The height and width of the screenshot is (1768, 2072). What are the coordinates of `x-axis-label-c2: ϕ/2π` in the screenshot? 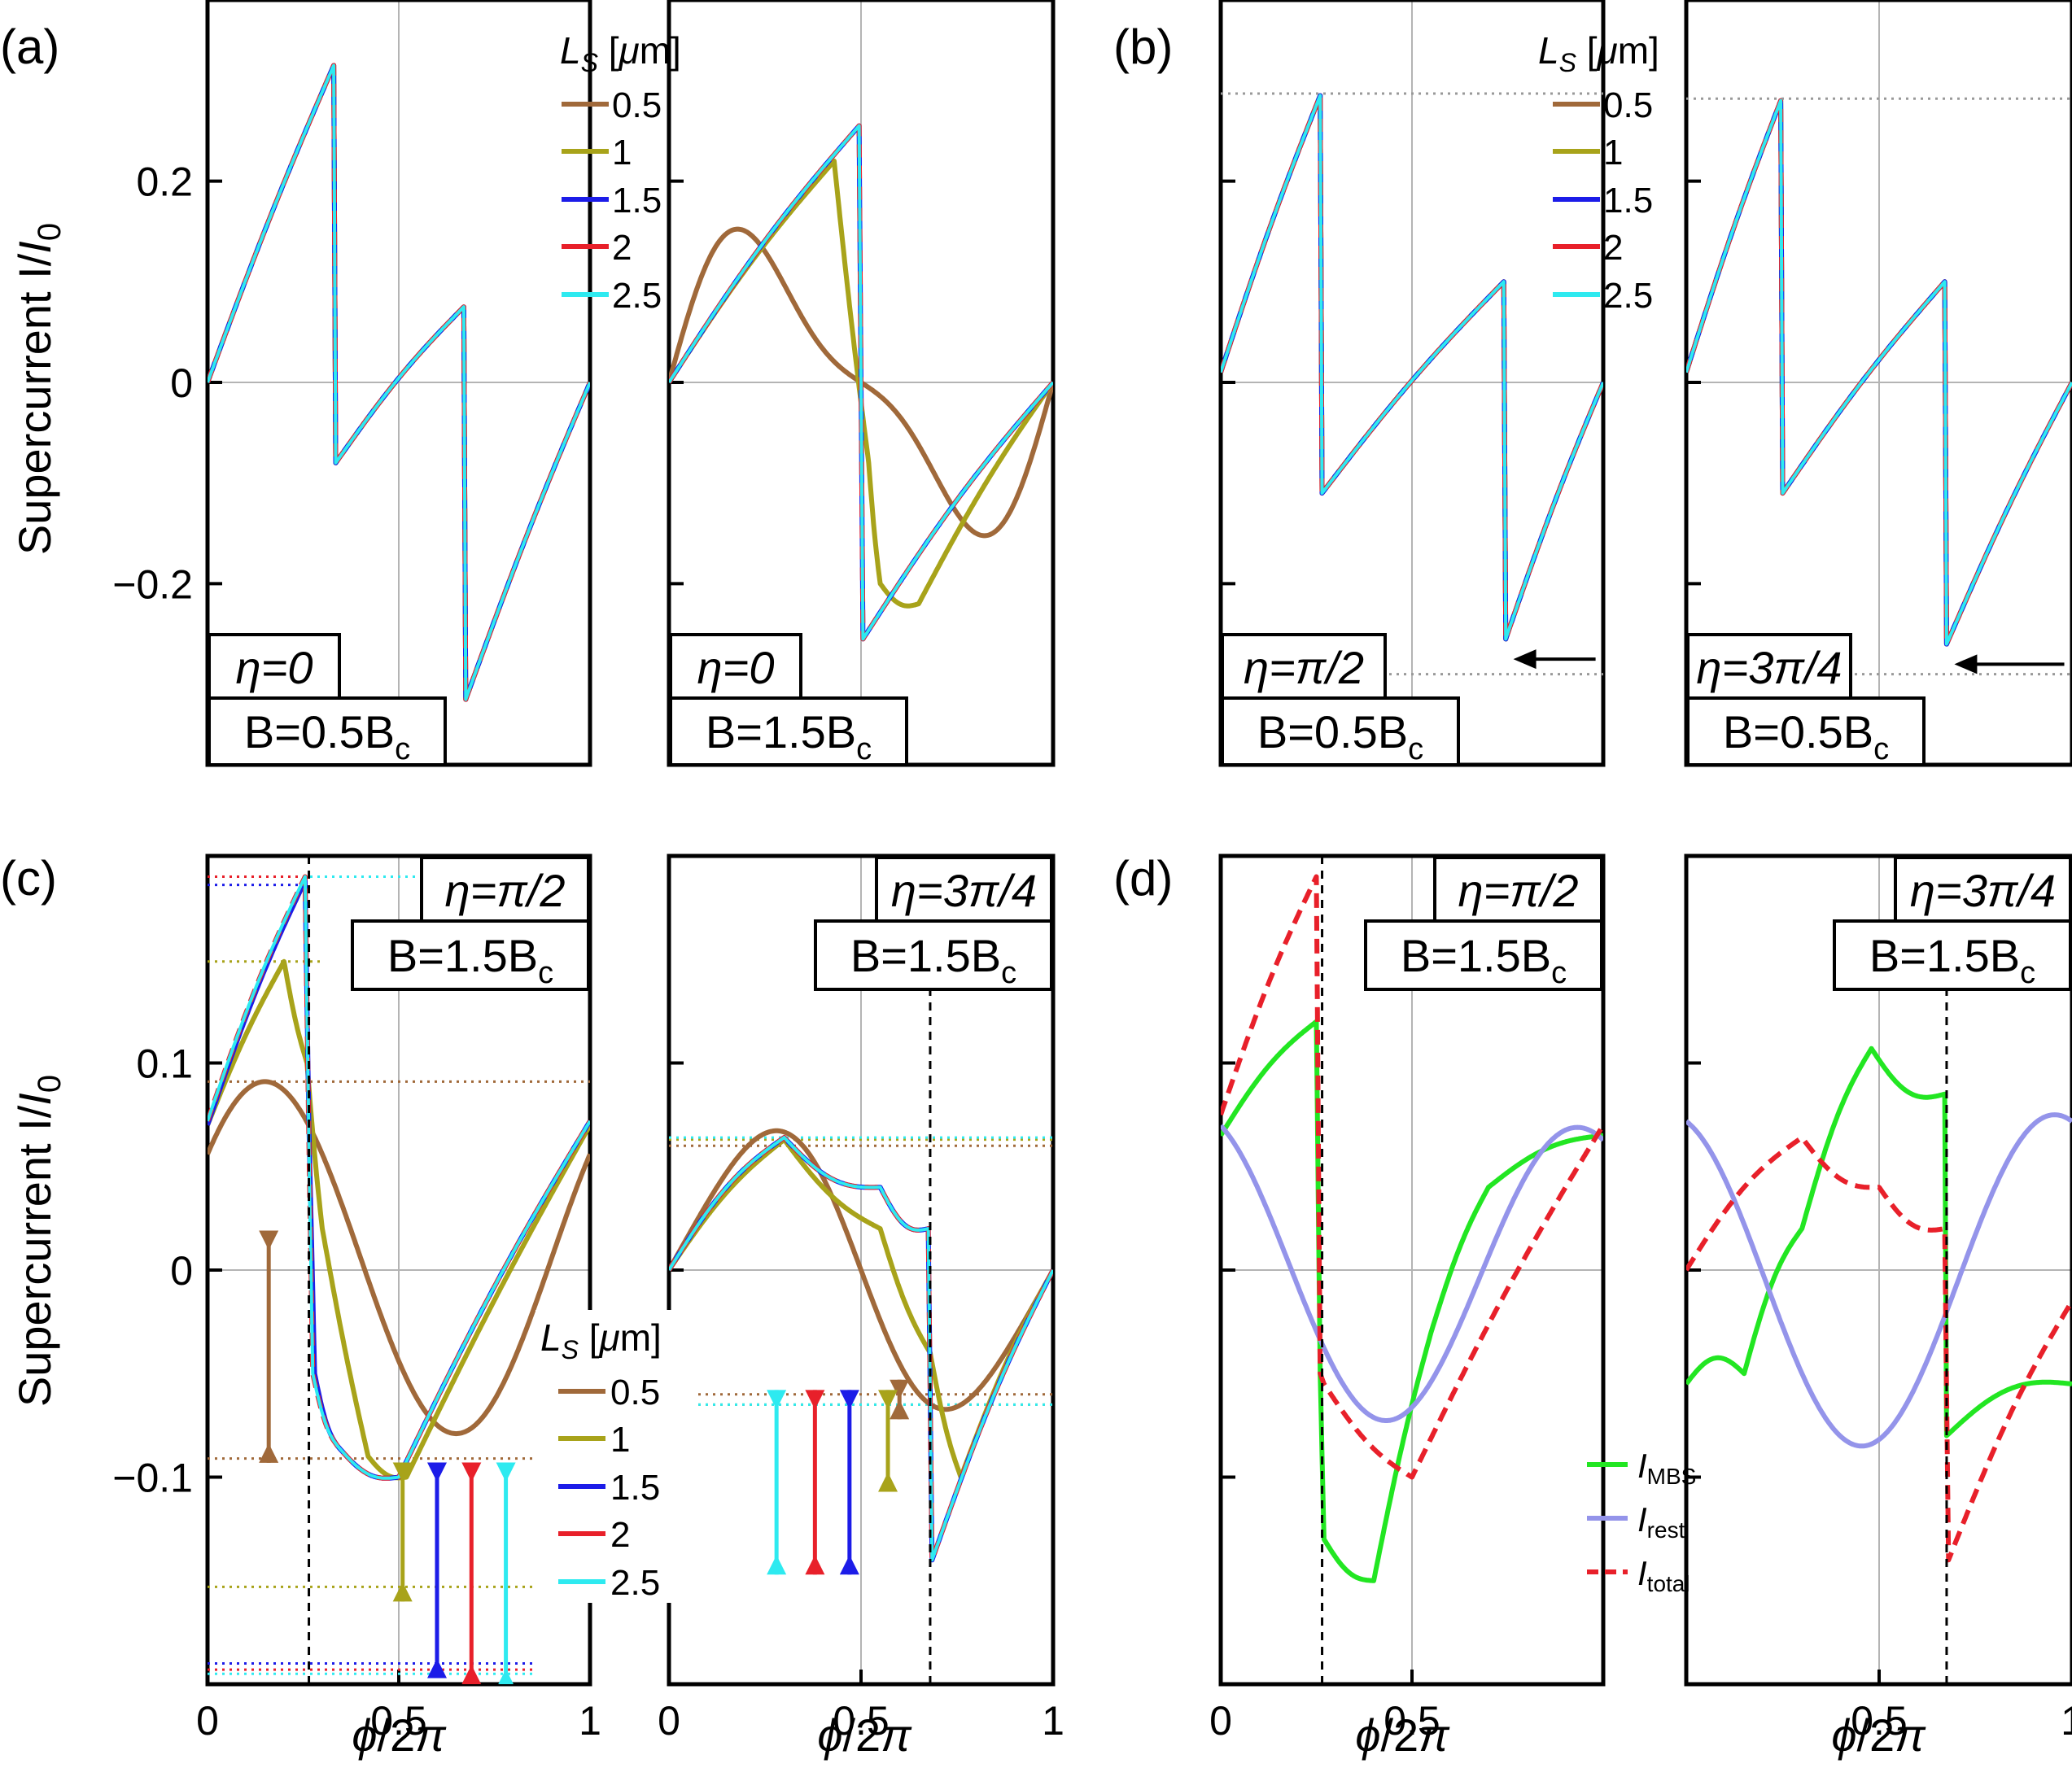 It's located at (864, 1735).